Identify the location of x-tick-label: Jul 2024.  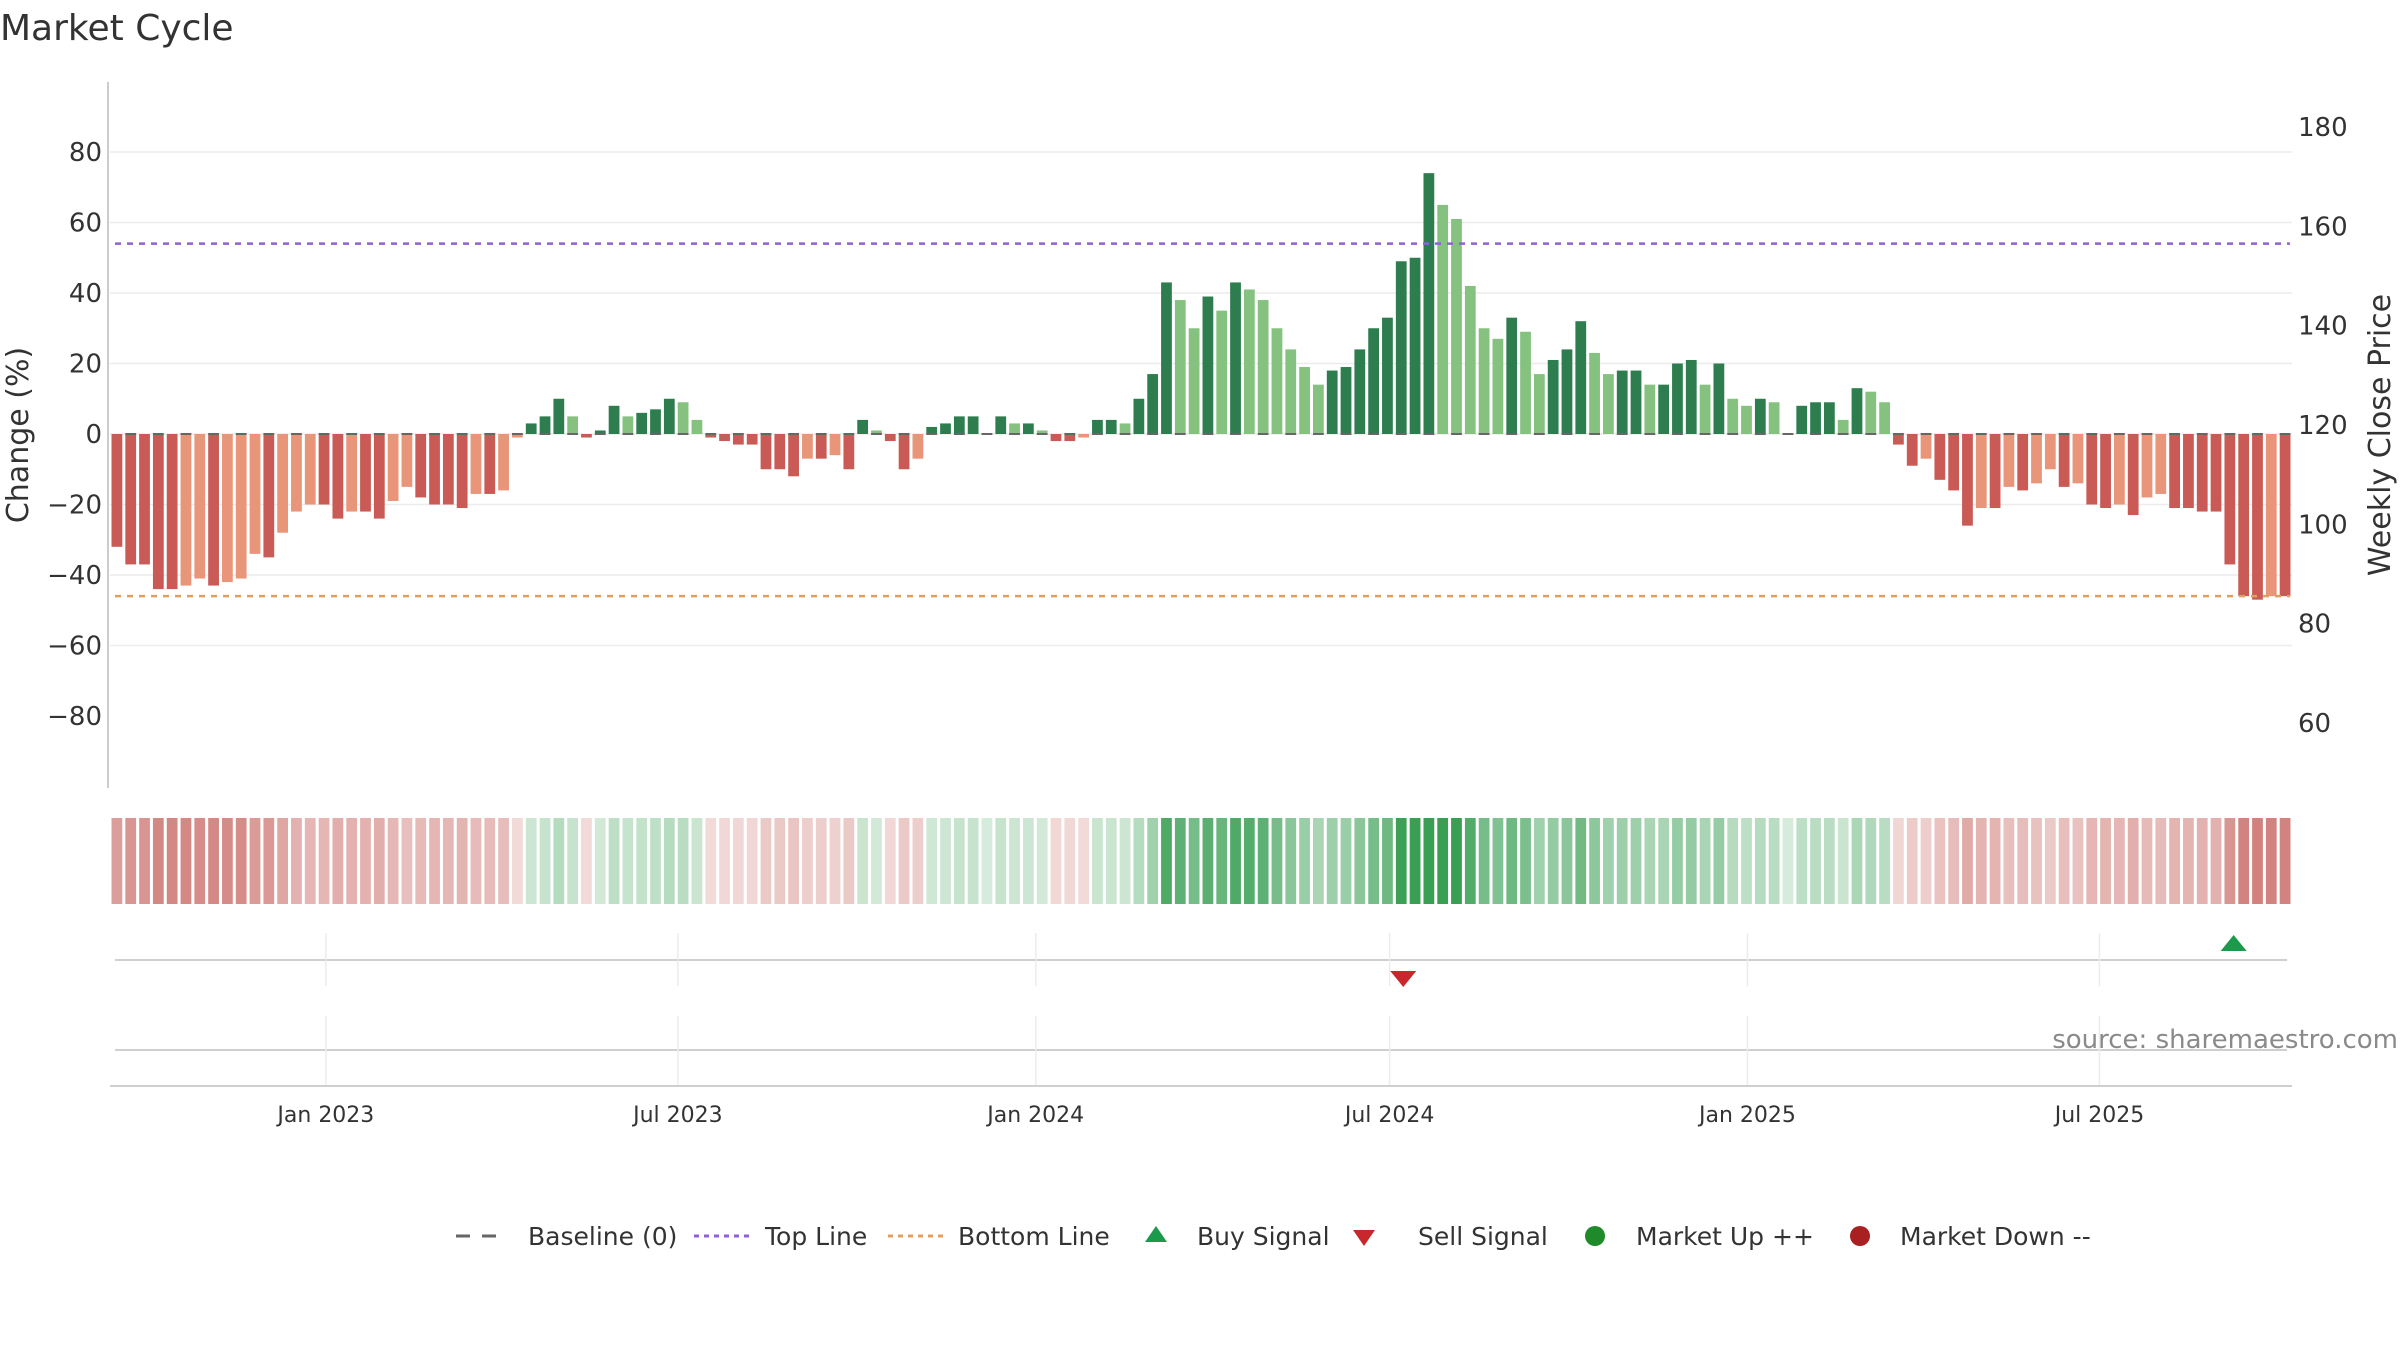
(1389, 1115).